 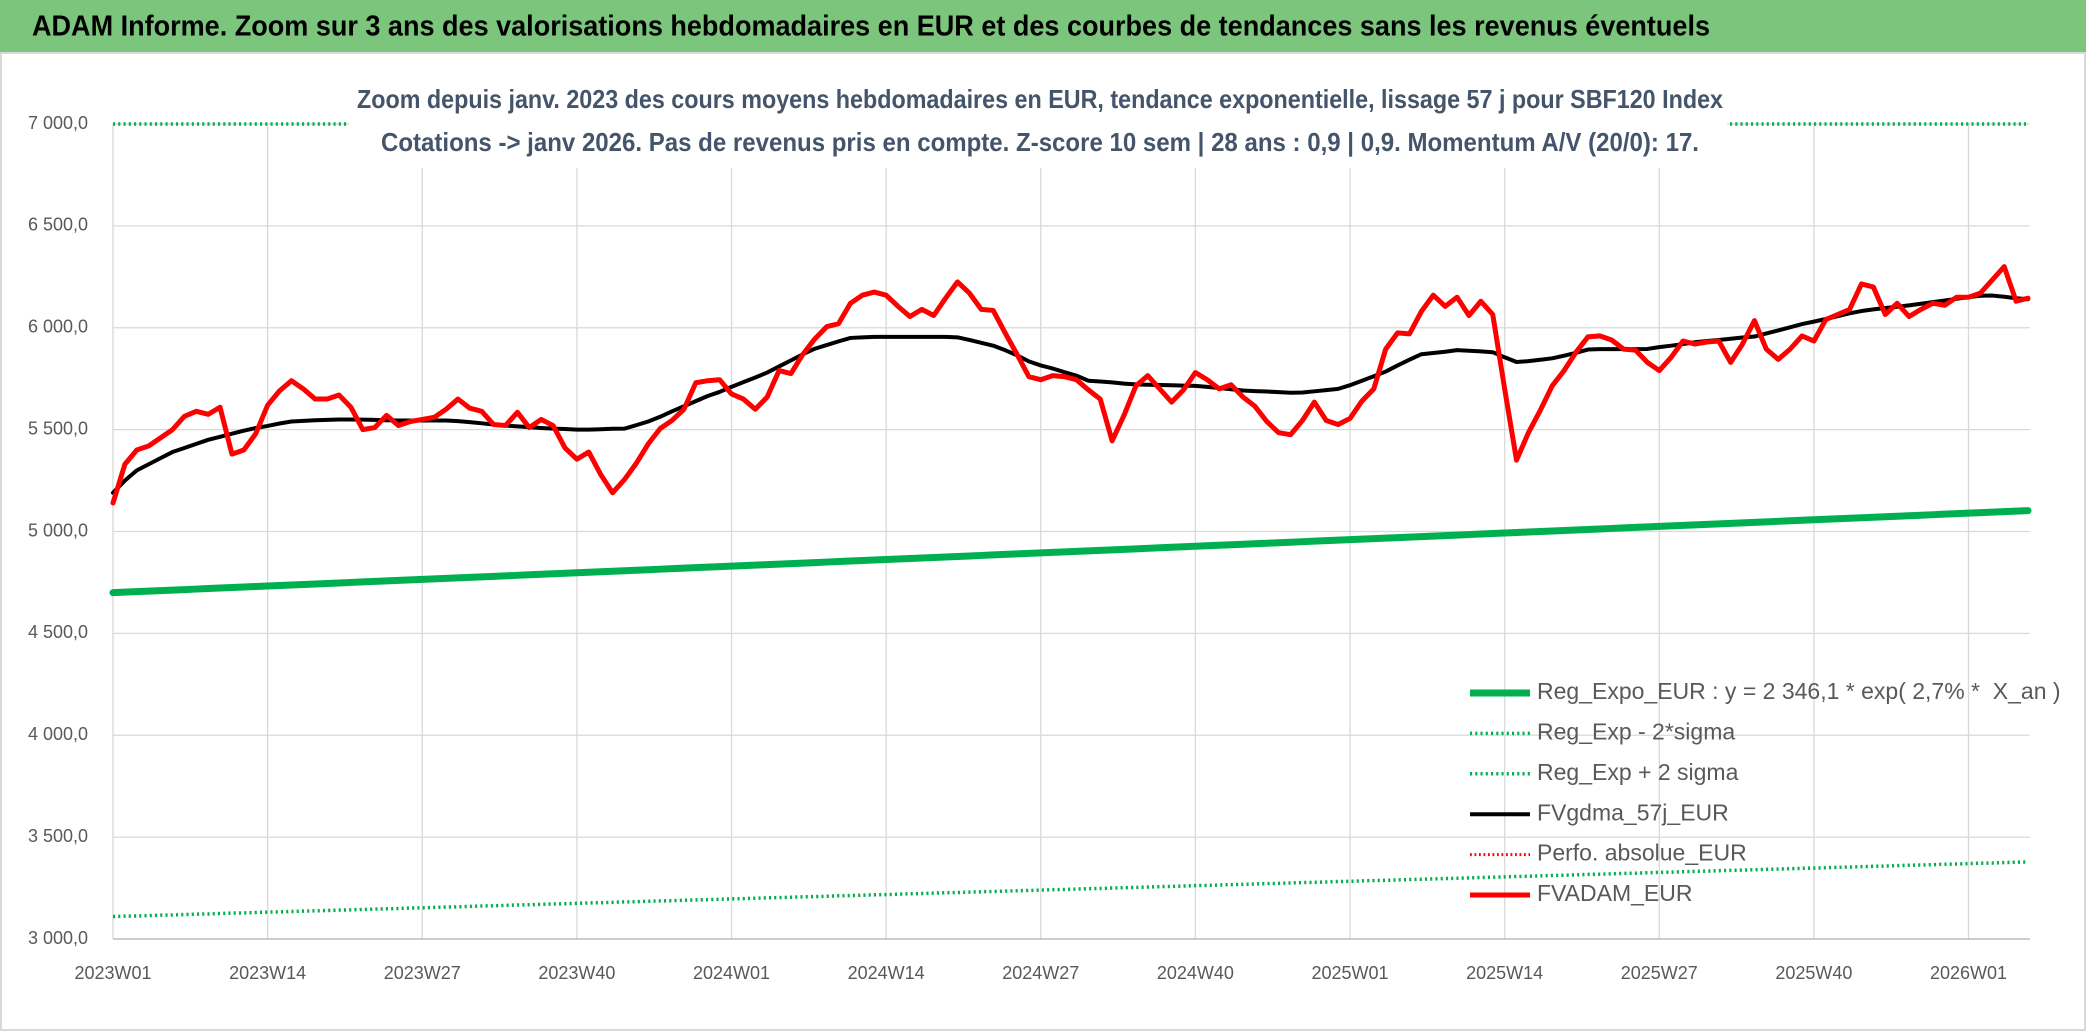 What do you see at coordinates (58, 938) in the screenshot?
I see `y-tick-label: 3 000,0` at bounding box center [58, 938].